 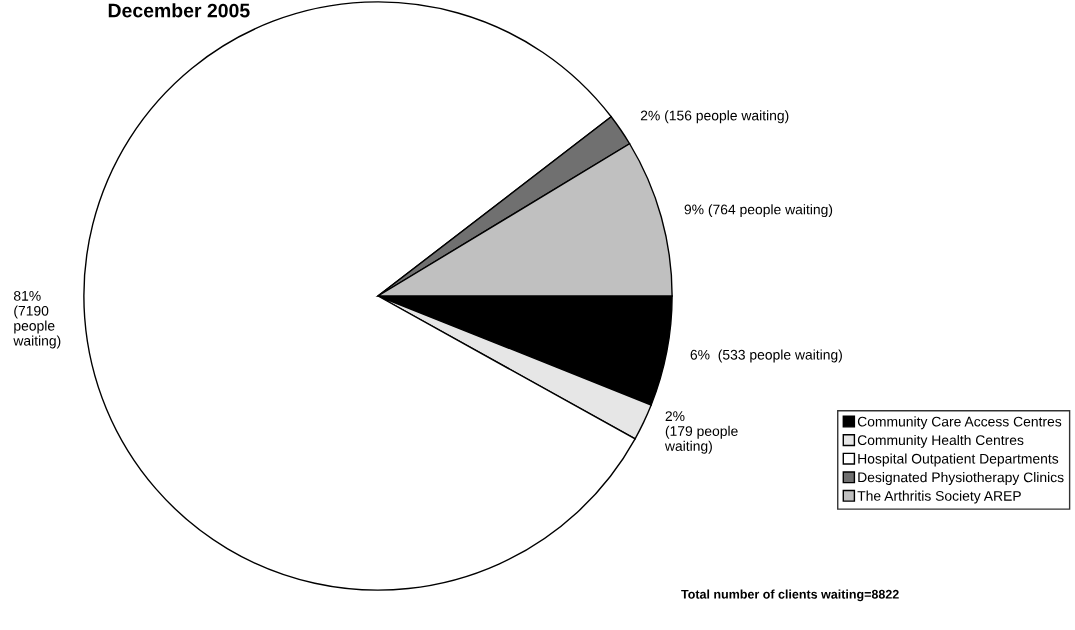 I want to click on chart-title: December 2005, so click(x=179, y=10).